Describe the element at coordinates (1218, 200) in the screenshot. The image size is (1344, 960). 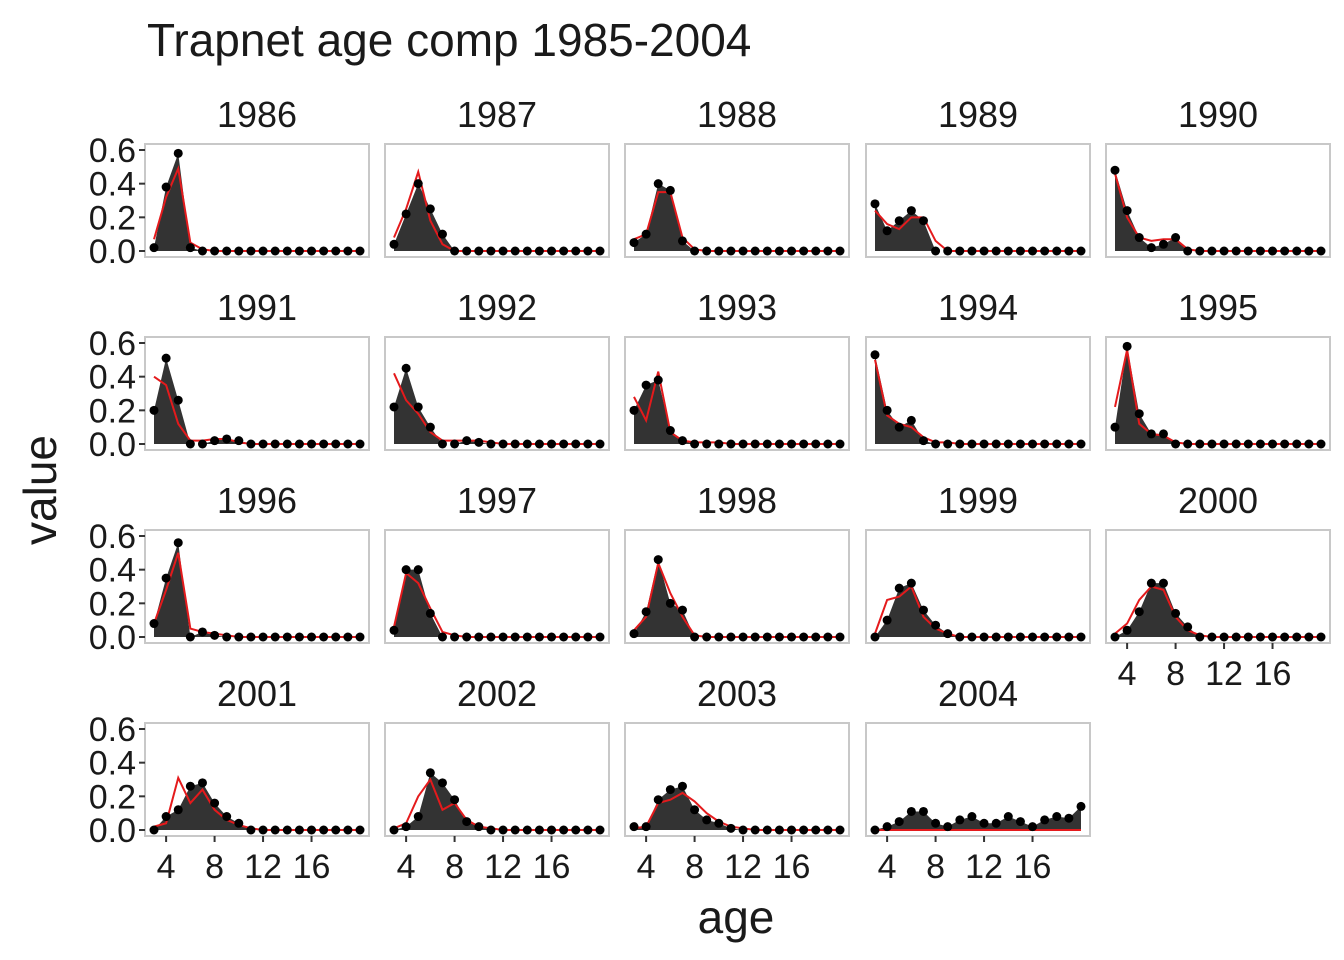
I see `panel-border` at that location.